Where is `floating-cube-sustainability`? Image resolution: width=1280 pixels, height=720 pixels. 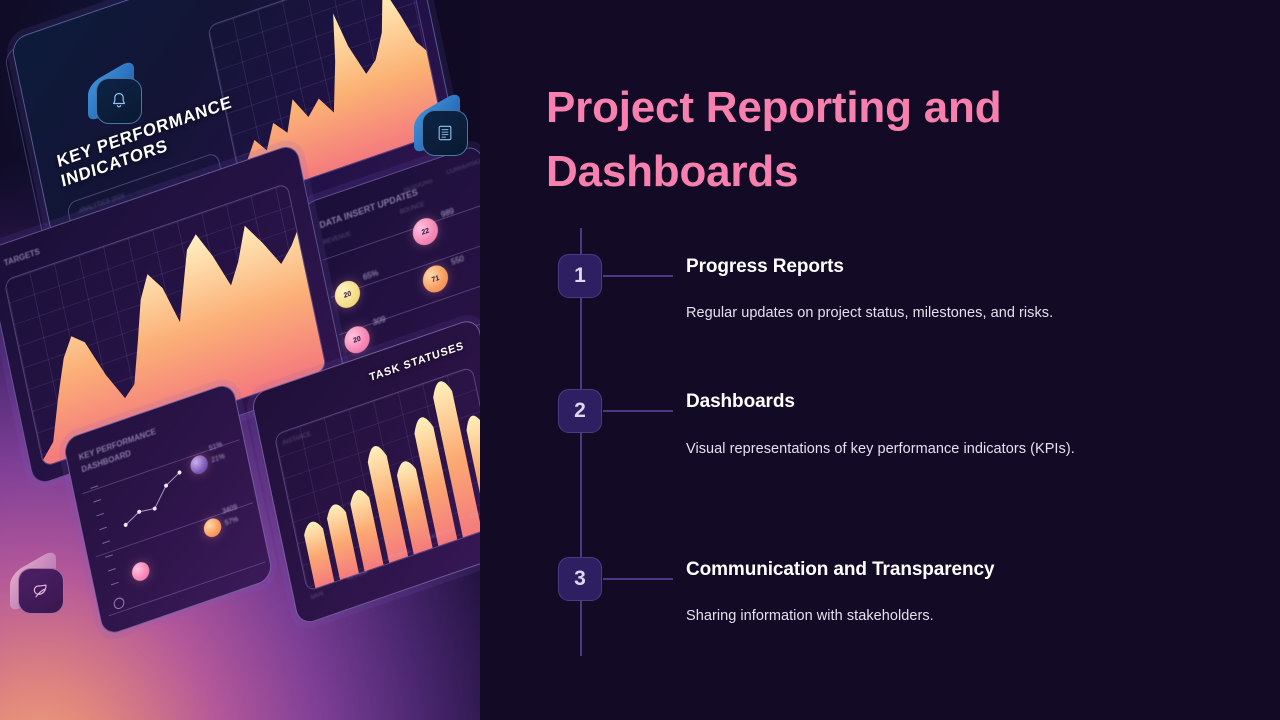 floating-cube-sustainability is located at coordinates (38, 581).